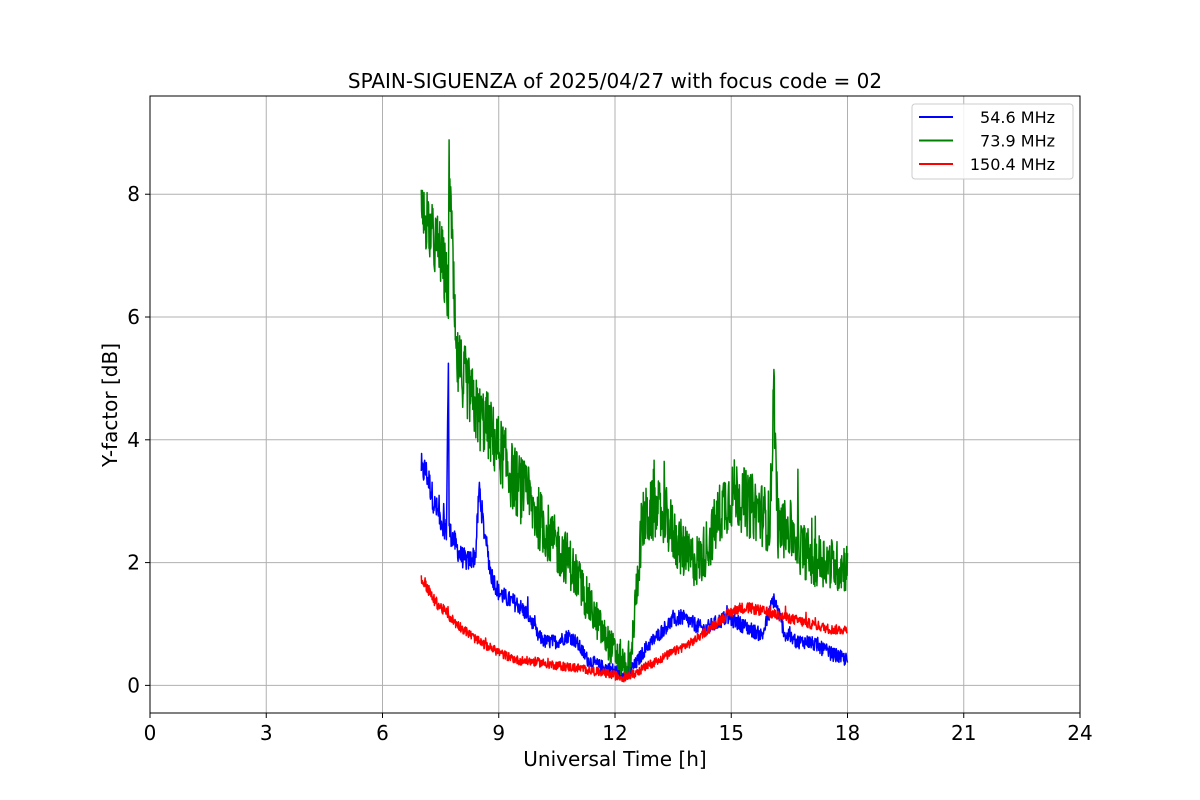 Image resolution: width=1200 pixels, height=800 pixels. What do you see at coordinates (133, 194) in the screenshot?
I see `y-tick-label: 8` at bounding box center [133, 194].